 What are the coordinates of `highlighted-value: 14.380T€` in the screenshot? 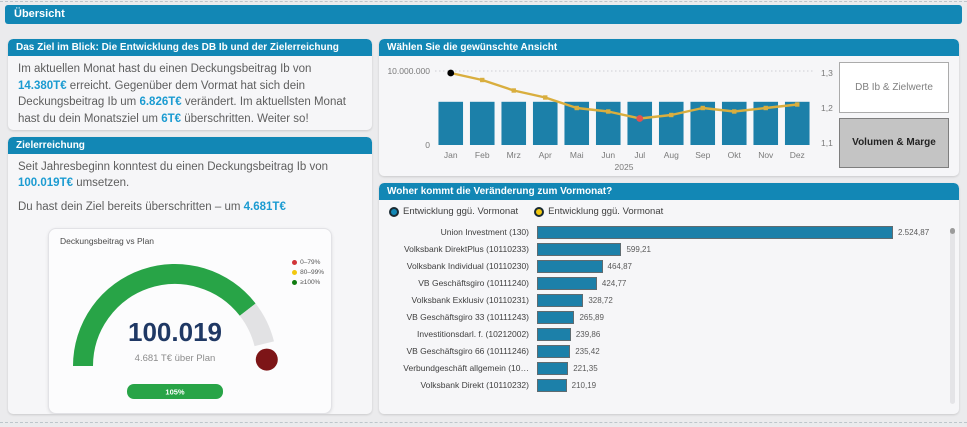 It's located at (42, 85).